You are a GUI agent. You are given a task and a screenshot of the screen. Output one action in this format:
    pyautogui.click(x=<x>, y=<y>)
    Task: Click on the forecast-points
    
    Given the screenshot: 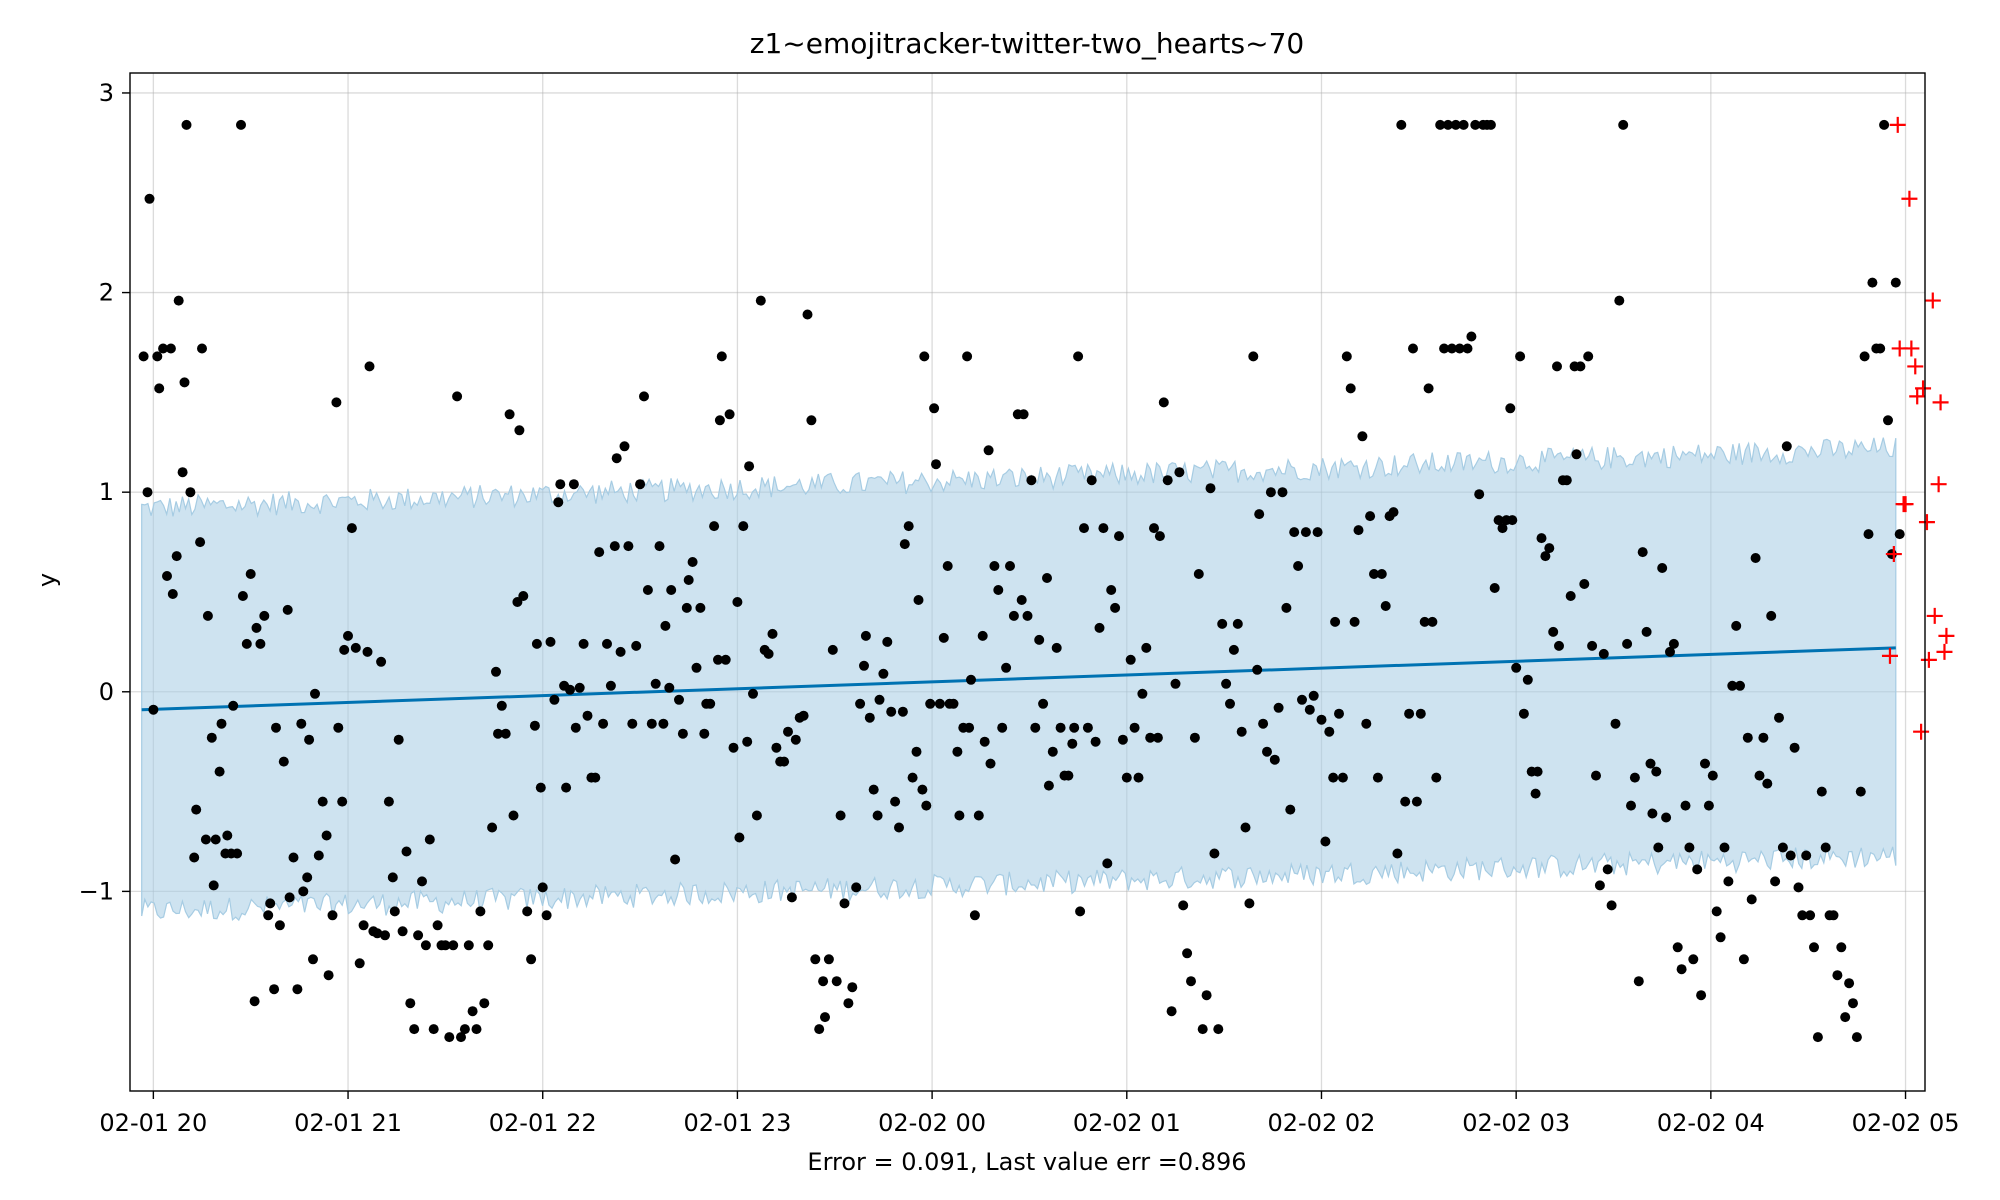 What is the action you would take?
    pyautogui.click(x=1918, y=428)
    